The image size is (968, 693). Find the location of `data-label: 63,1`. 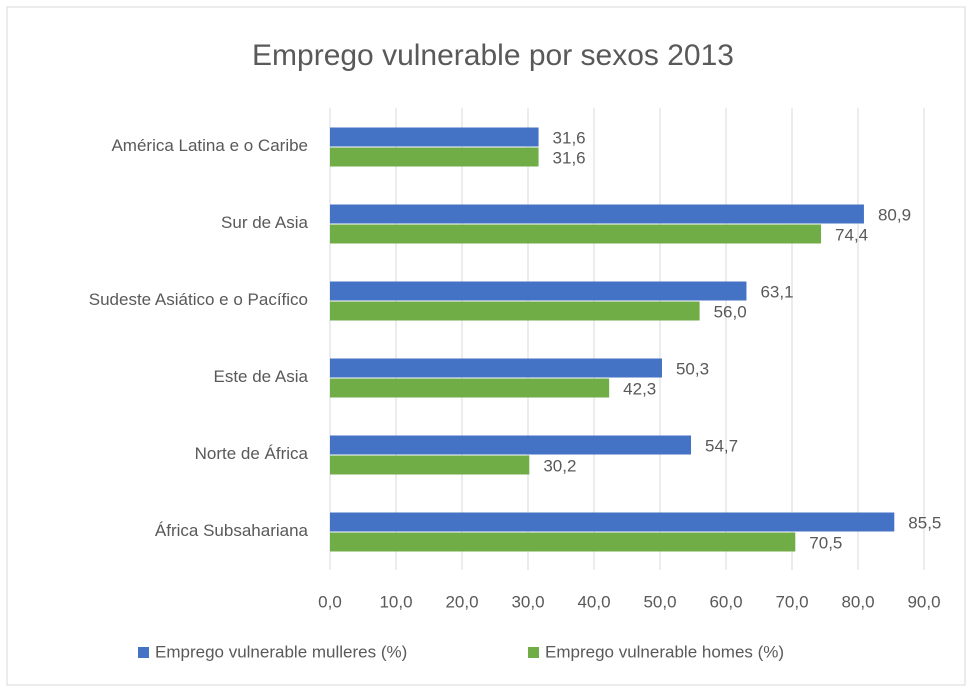

data-label: 63,1 is located at coordinates (776, 291).